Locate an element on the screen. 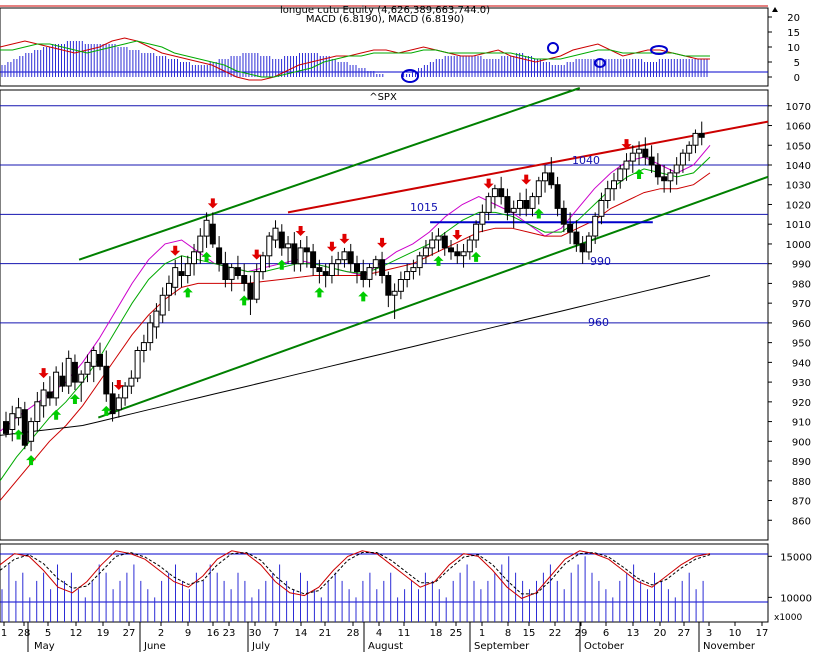 Image resolution: width=816 pixels, height=652 pixels. price-tick-label: 930 is located at coordinates (801, 383).